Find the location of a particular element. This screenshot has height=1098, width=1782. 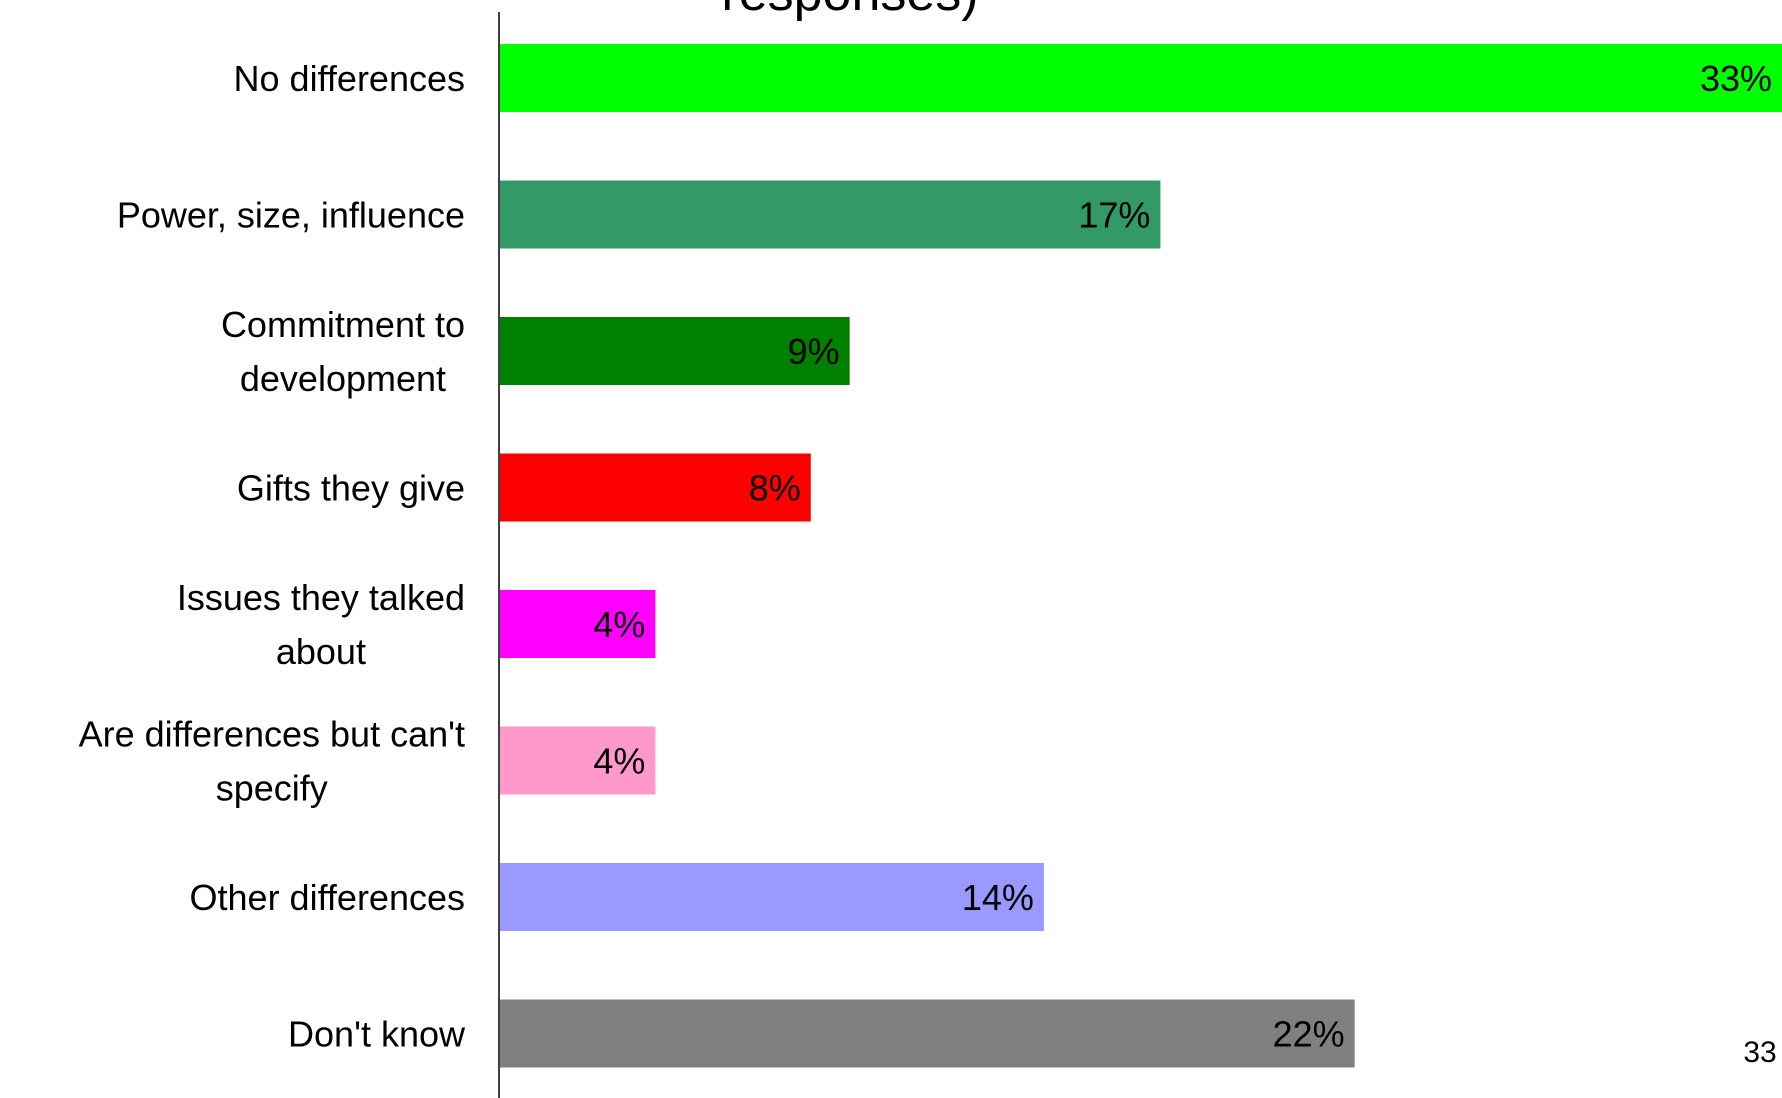

category-label-line: specify is located at coordinates (272, 788).